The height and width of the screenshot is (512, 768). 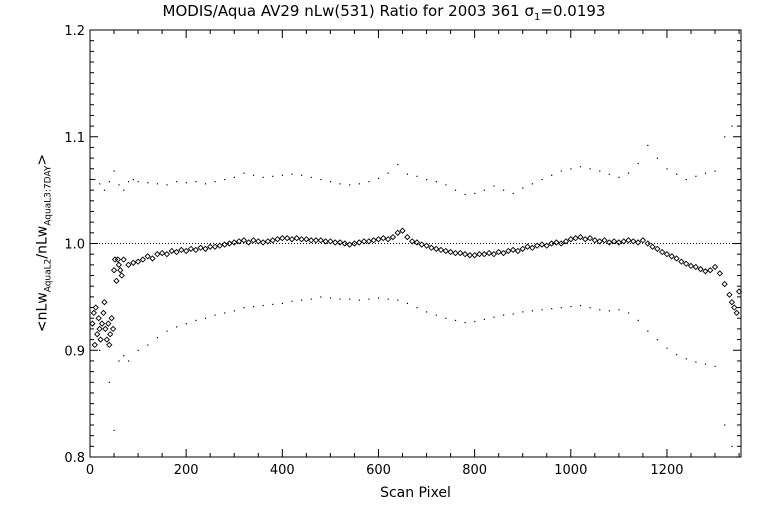 I want to click on y-tick-label: 1.2, so click(x=74, y=31).